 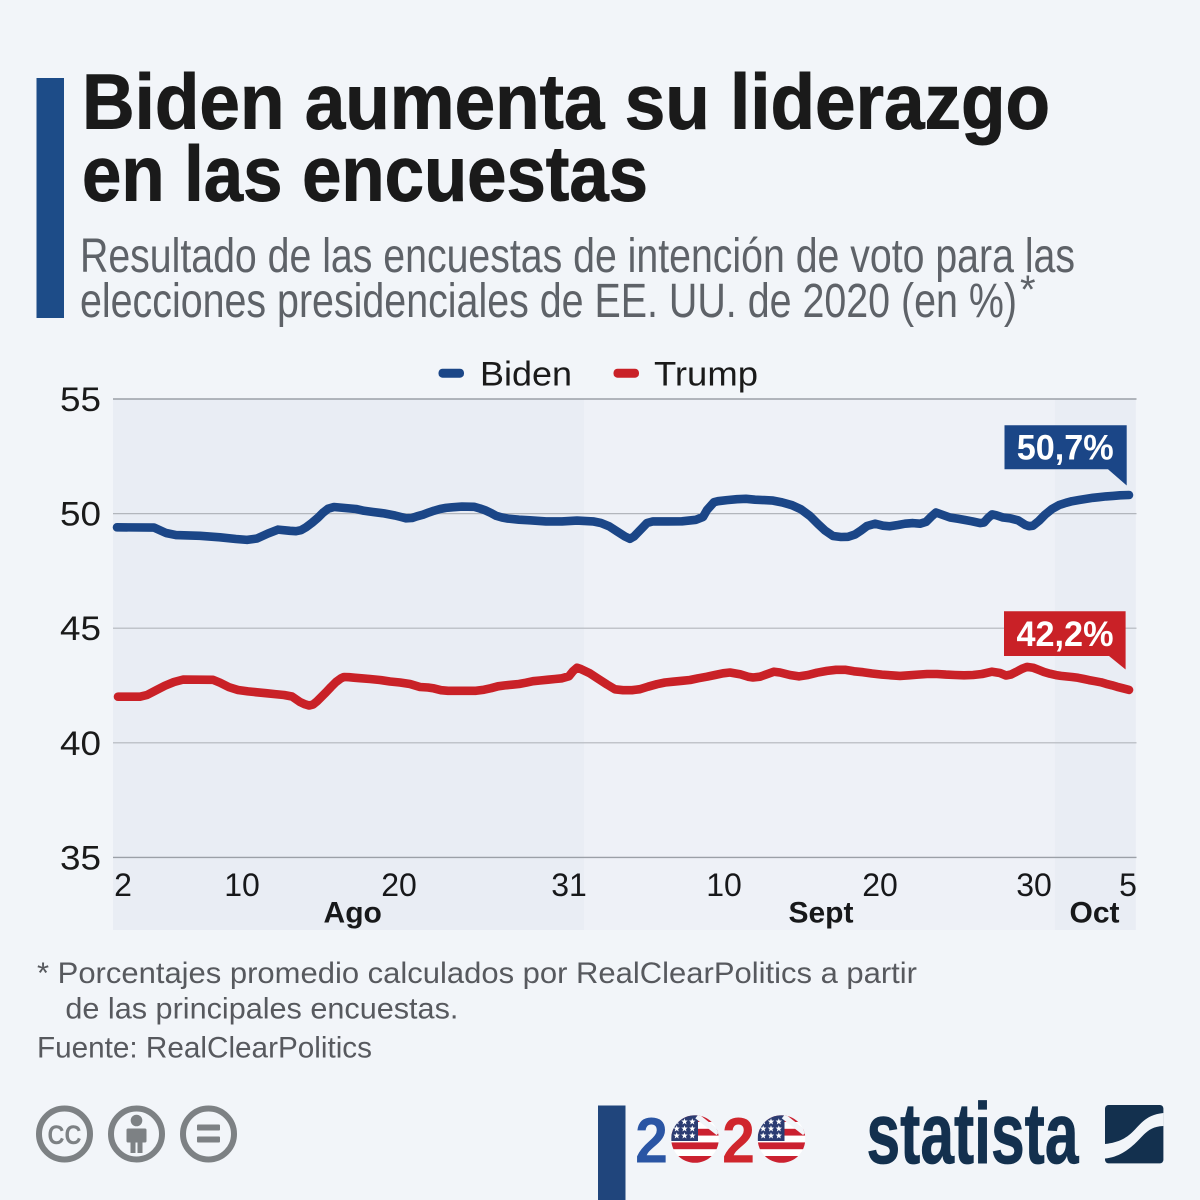 What do you see at coordinates (973, 1134) in the screenshot?
I see `svg-text: statista` at bounding box center [973, 1134].